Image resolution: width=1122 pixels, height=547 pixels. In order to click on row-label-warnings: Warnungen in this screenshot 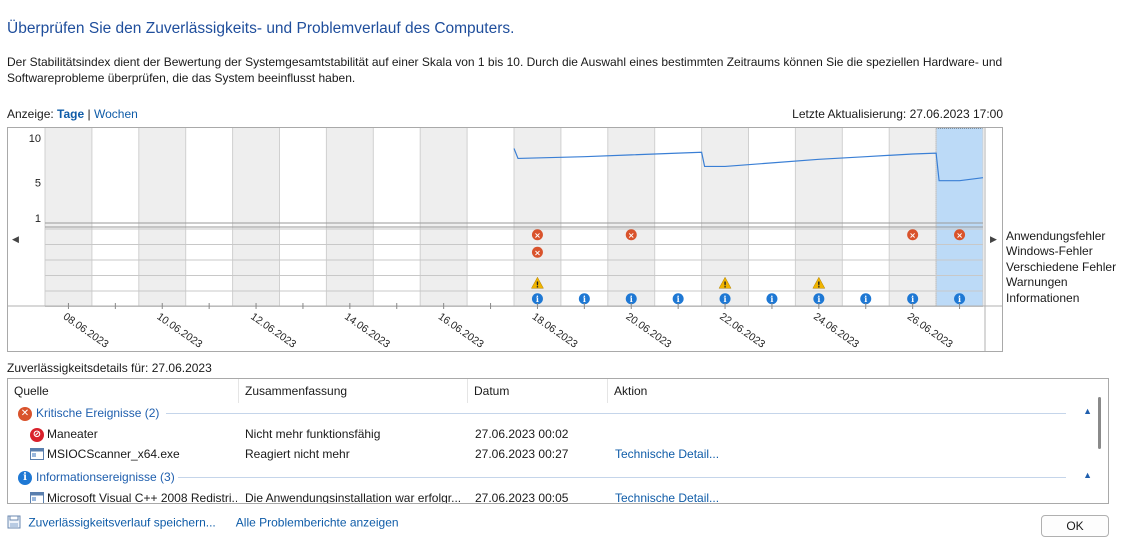, I will do `click(1037, 282)`.